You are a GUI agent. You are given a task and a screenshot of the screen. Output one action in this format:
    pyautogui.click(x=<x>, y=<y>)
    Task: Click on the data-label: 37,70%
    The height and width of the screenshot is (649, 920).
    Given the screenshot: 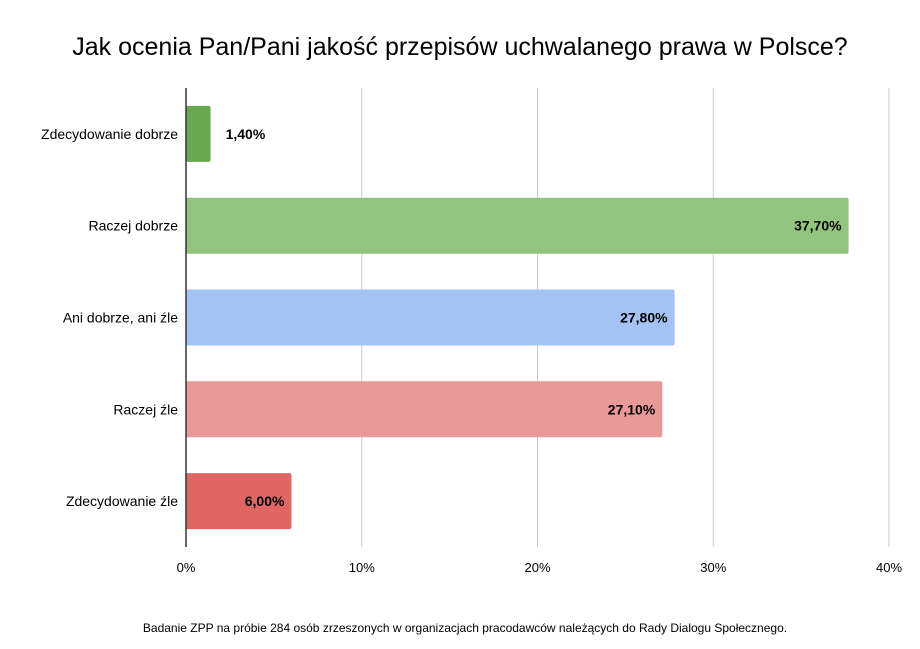 What is the action you would take?
    pyautogui.click(x=818, y=226)
    